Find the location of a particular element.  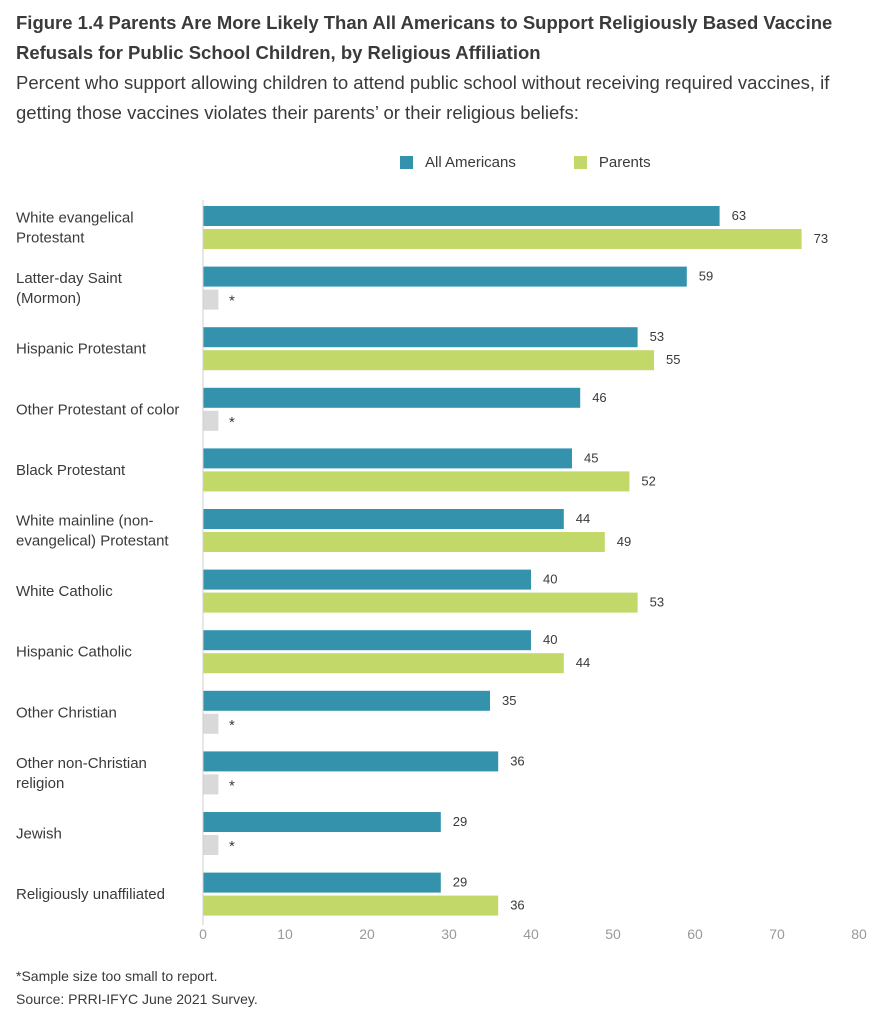

x-tick-label: 0 is located at coordinates (203, 934).